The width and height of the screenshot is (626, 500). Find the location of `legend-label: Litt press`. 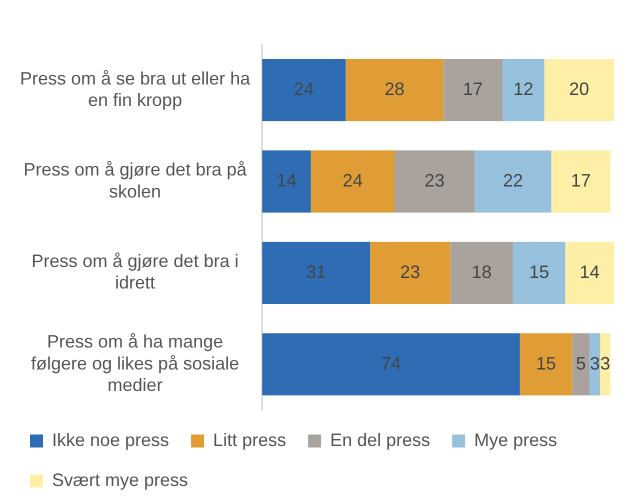

legend-label: Litt press is located at coordinates (249, 440).